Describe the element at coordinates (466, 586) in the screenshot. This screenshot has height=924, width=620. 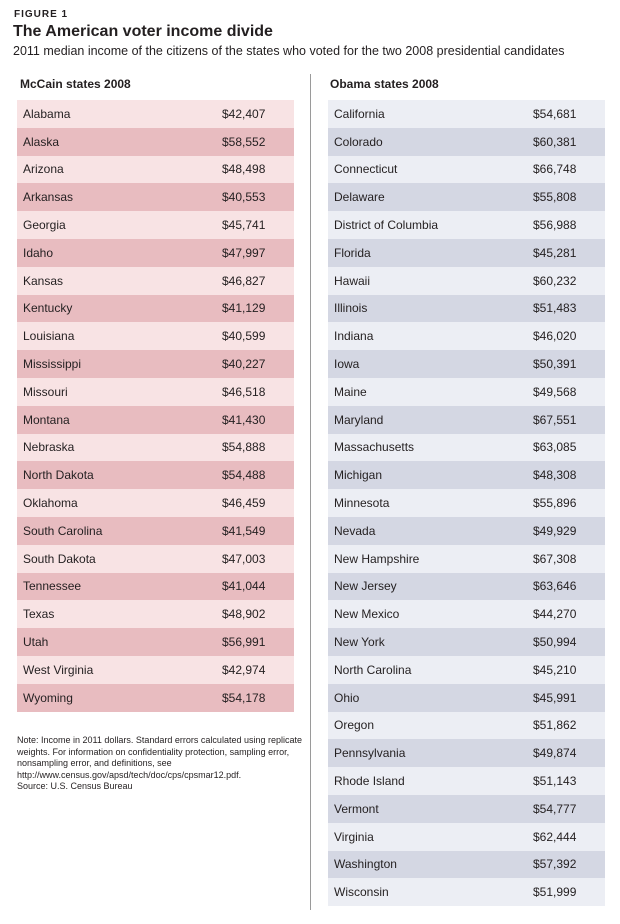
I see `obama-table-row: New Jersey $63,646` at that location.